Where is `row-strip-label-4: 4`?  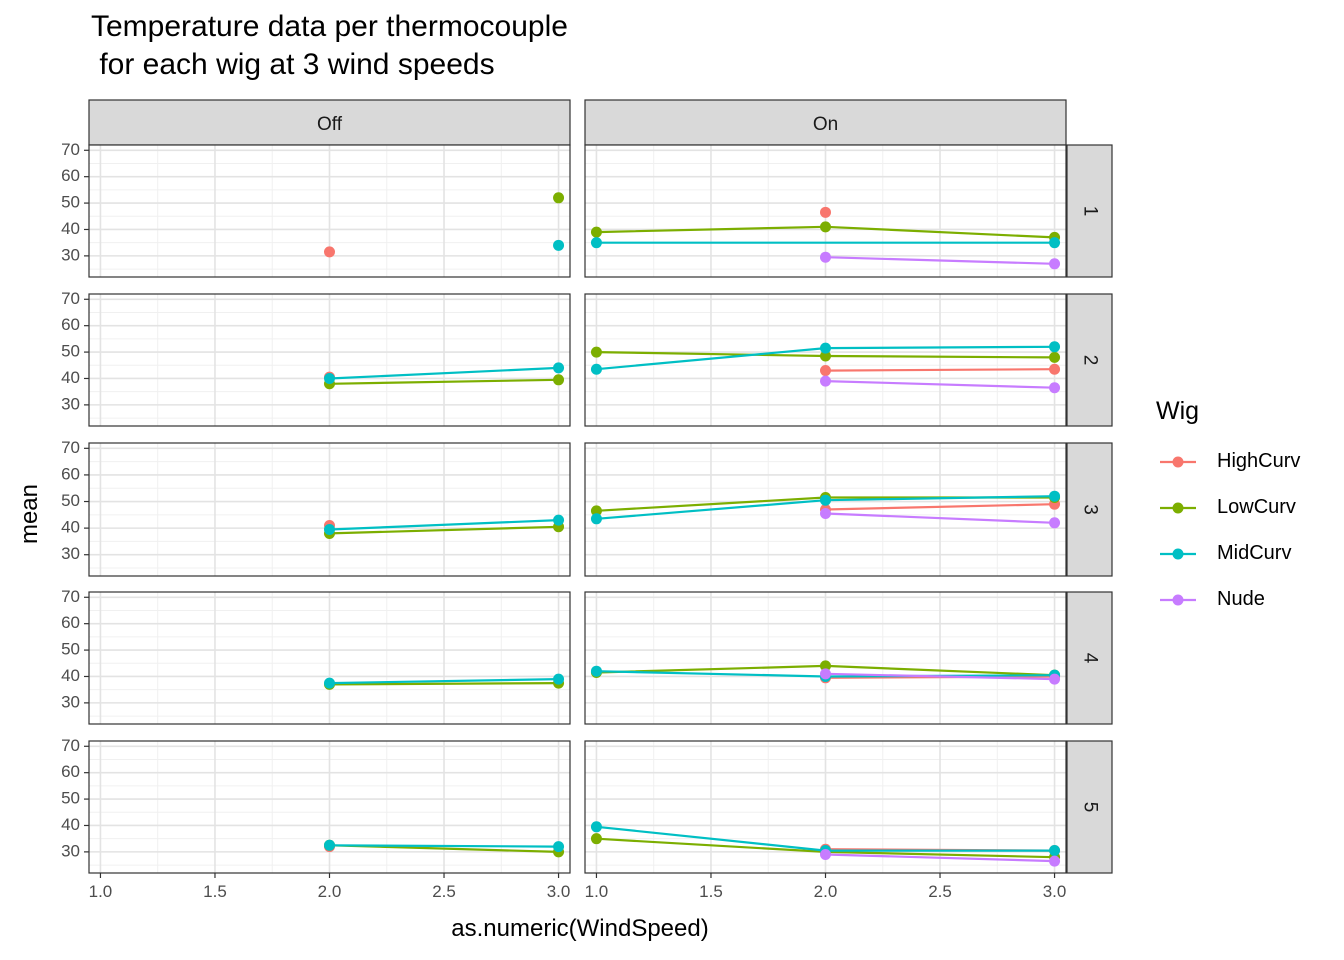 row-strip-label-4: 4 is located at coordinates (1089, 658).